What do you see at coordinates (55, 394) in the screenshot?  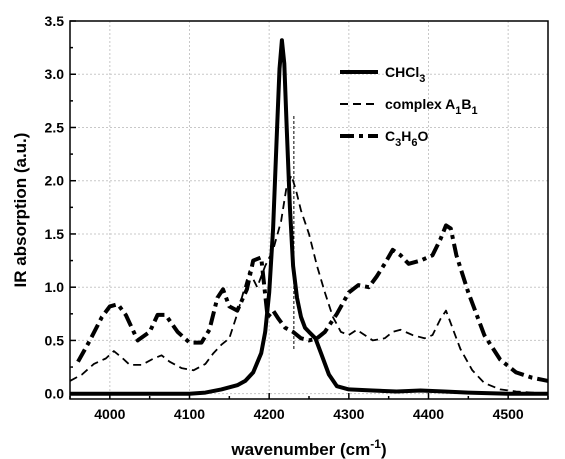 I see `y-tick-label: 0.0` at bounding box center [55, 394].